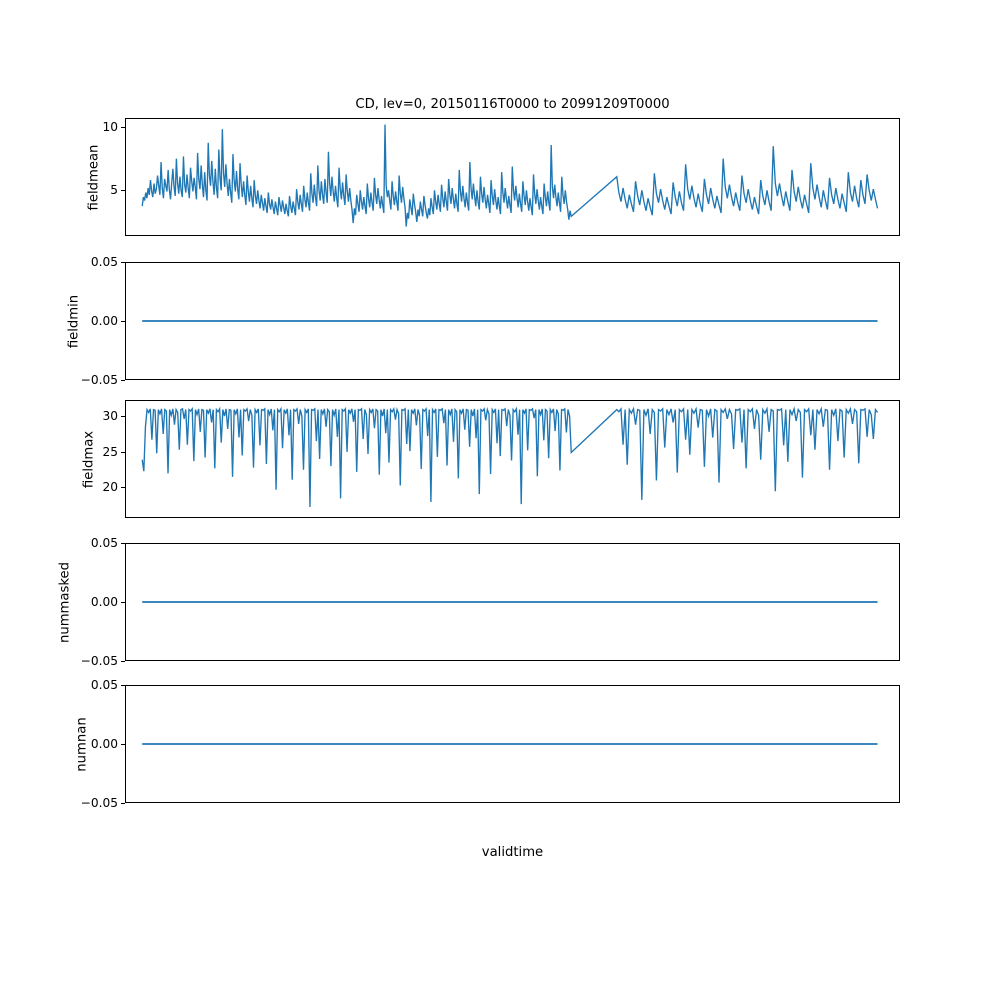 The width and height of the screenshot is (1000, 1000). I want to click on ytick-label: 25, so click(110, 452).